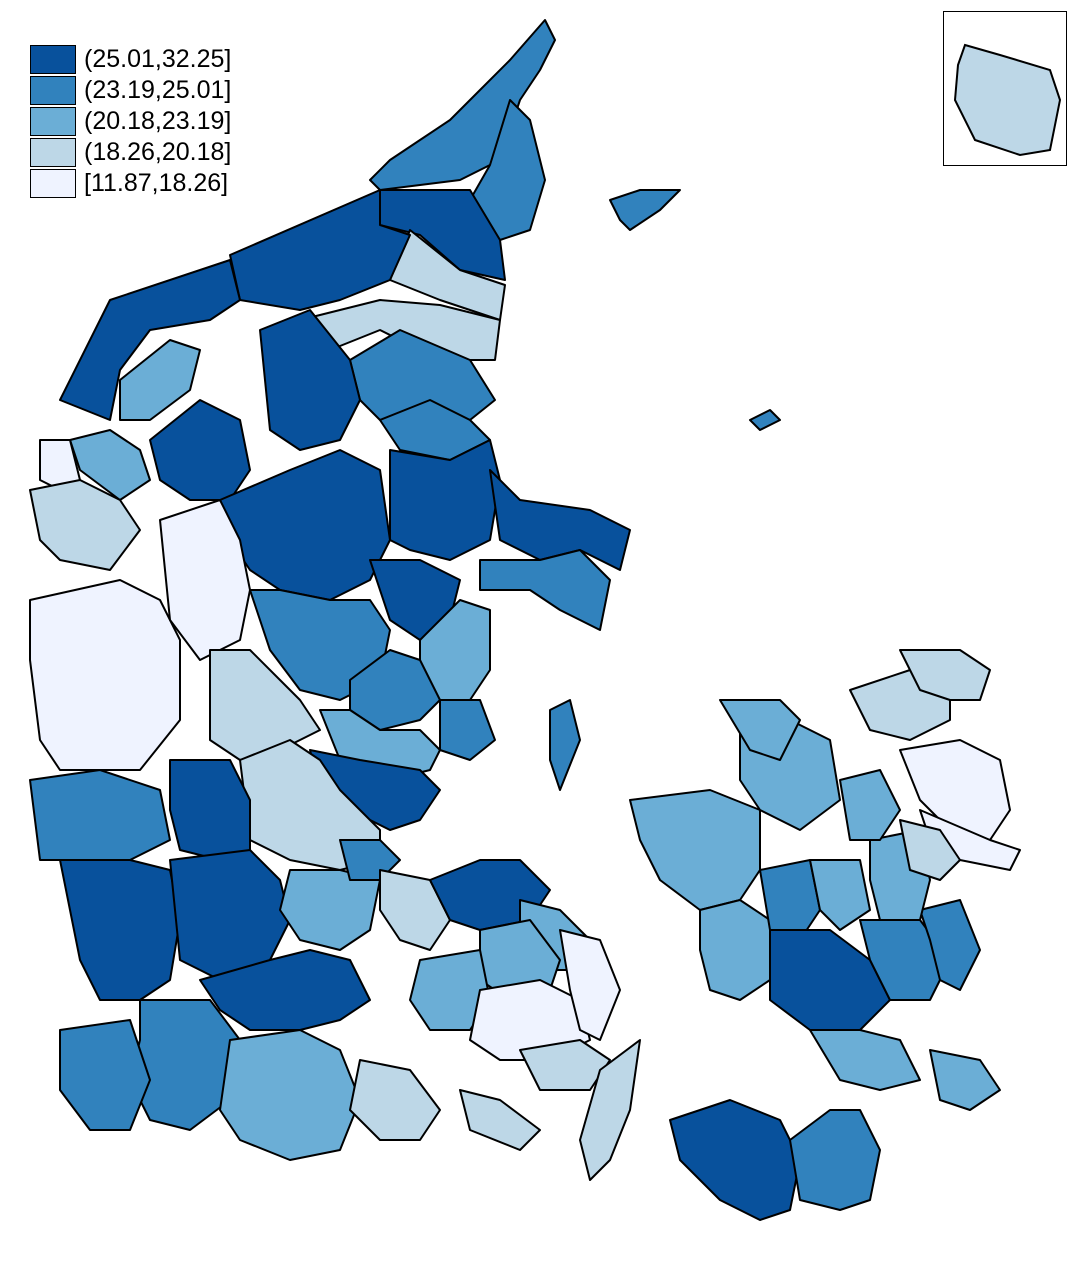 The image size is (1080, 1262). I want to click on region-randers, so click(445, 500).